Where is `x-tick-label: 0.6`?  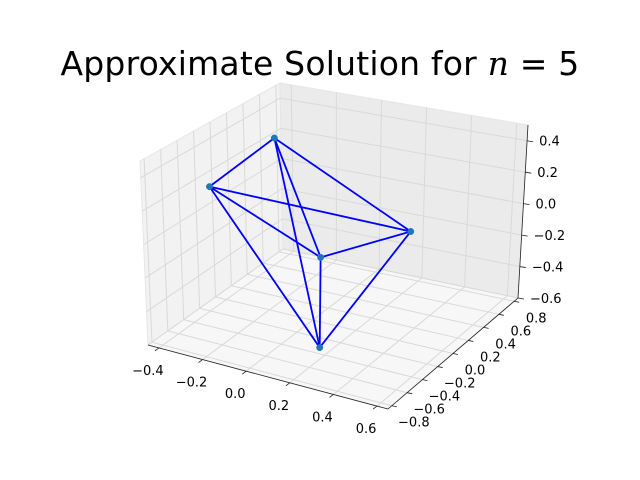 x-tick-label: 0.6 is located at coordinates (366, 429).